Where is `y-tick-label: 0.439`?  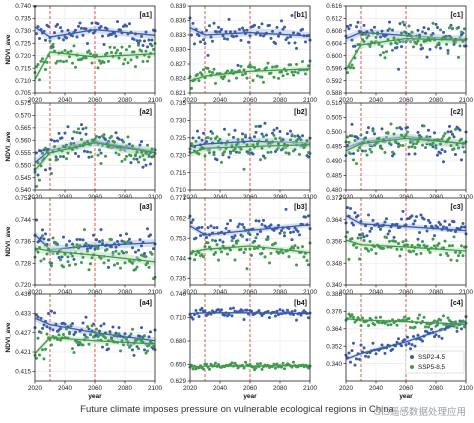
y-tick-label: 0.439 is located at coordinates (23, 294).